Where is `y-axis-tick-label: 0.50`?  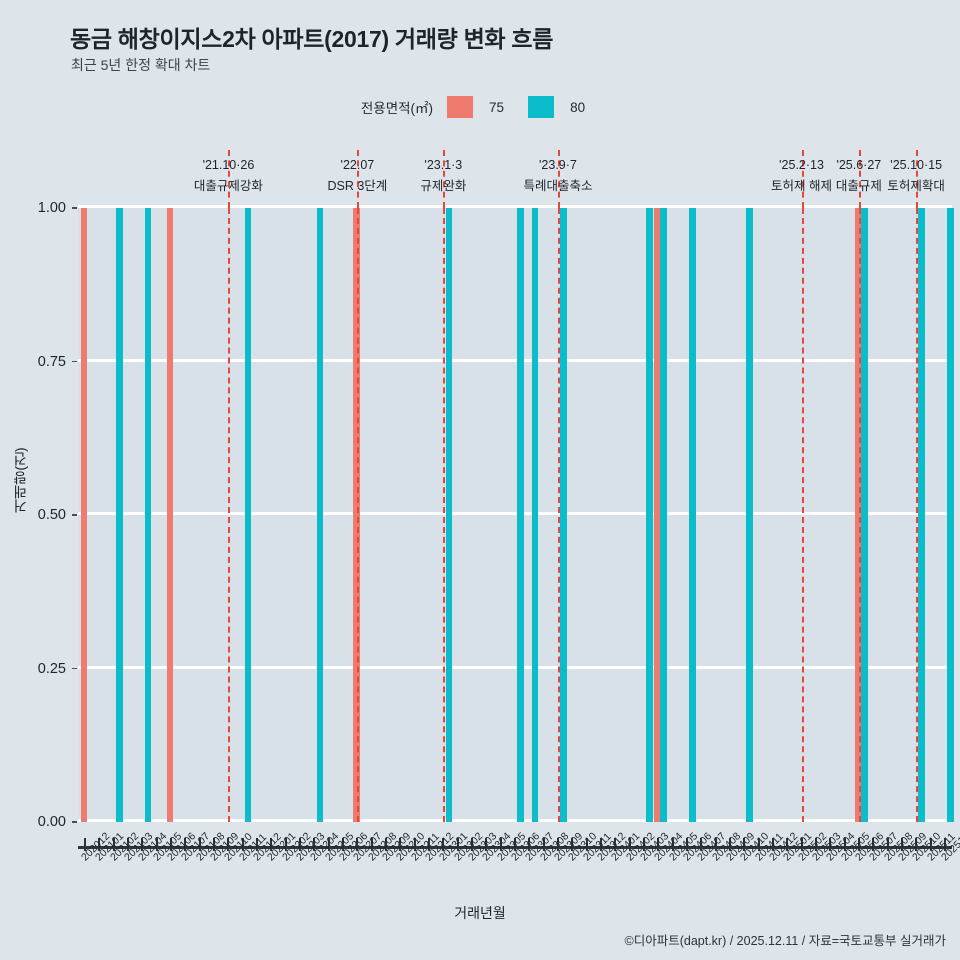
y-axis-tick-label: 0.50 is located at coordinates (51, 515).